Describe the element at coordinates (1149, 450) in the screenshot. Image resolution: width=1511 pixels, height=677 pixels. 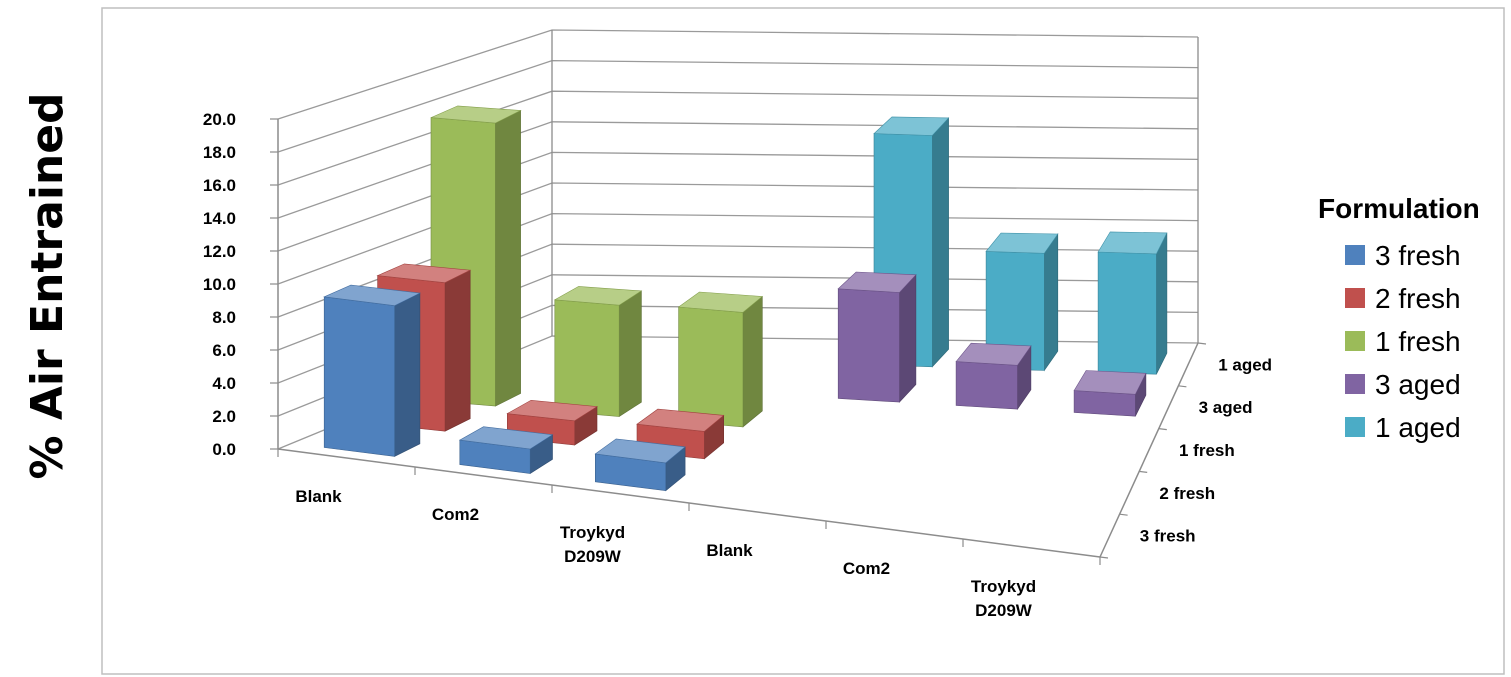
I see `depth-axis-line` at that location.